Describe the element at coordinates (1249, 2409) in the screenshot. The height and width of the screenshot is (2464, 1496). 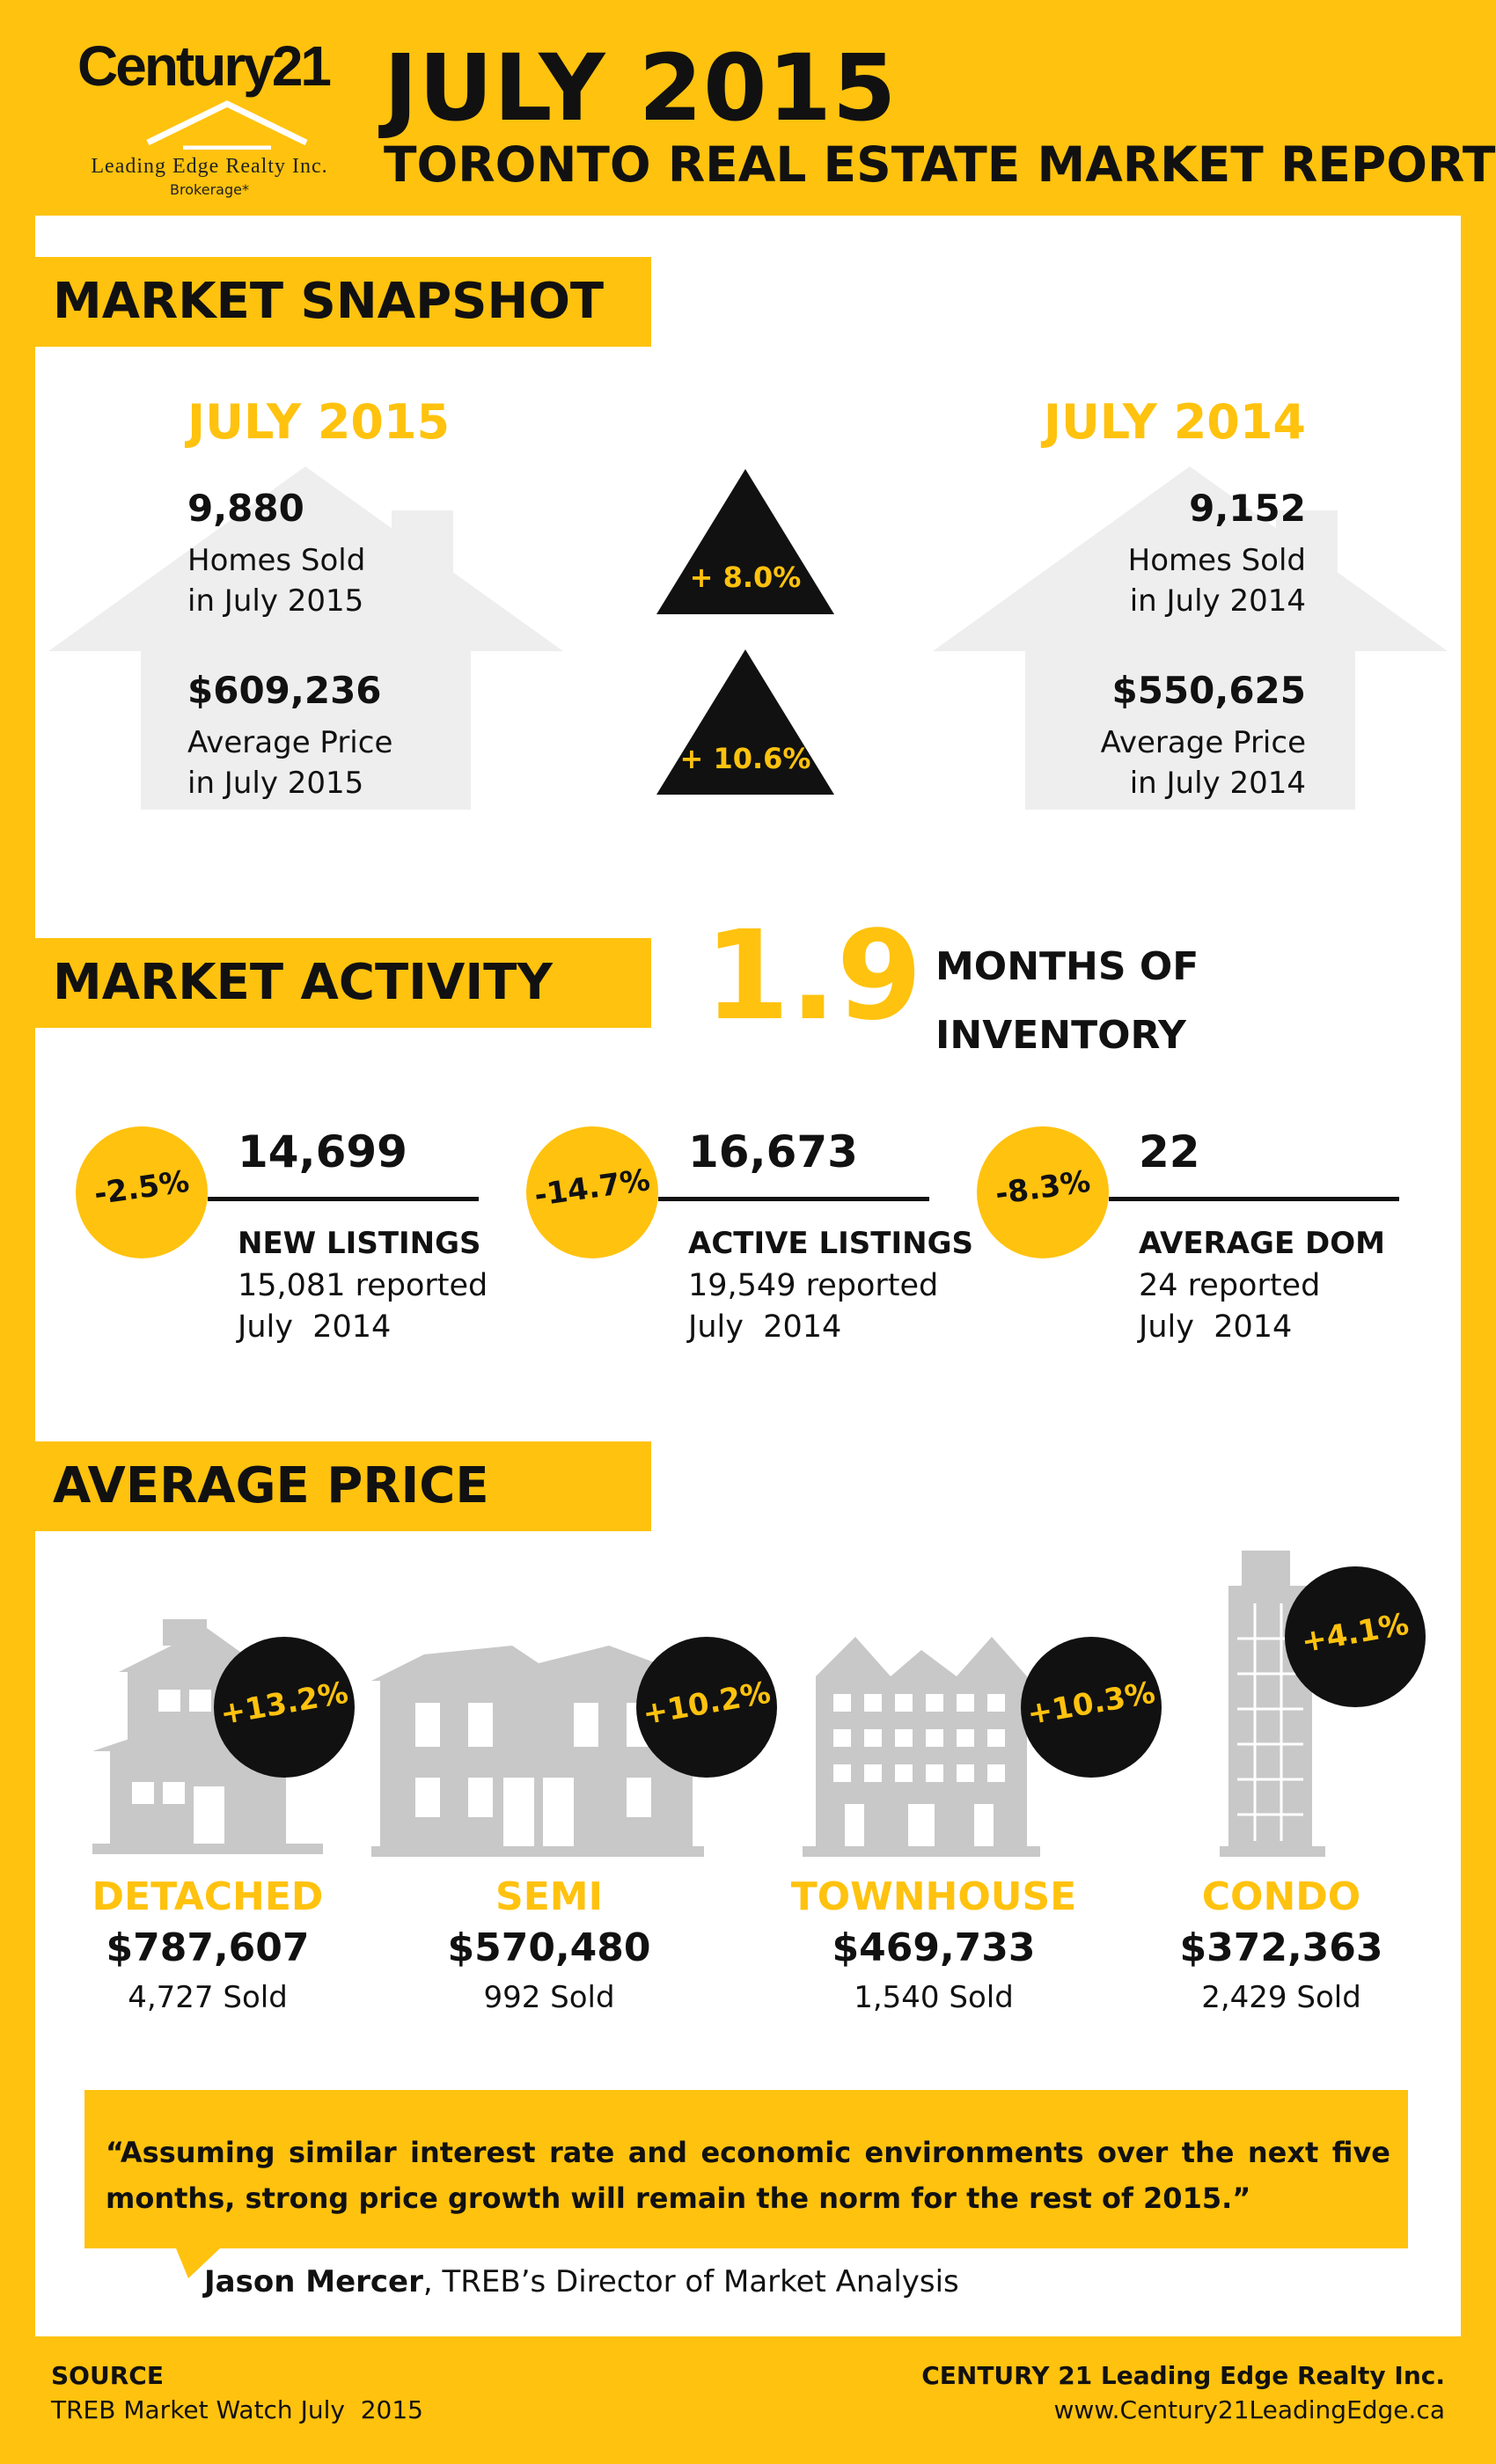
I see `footer-website-link: www.Century21LeadingEdge.ca` at that location.